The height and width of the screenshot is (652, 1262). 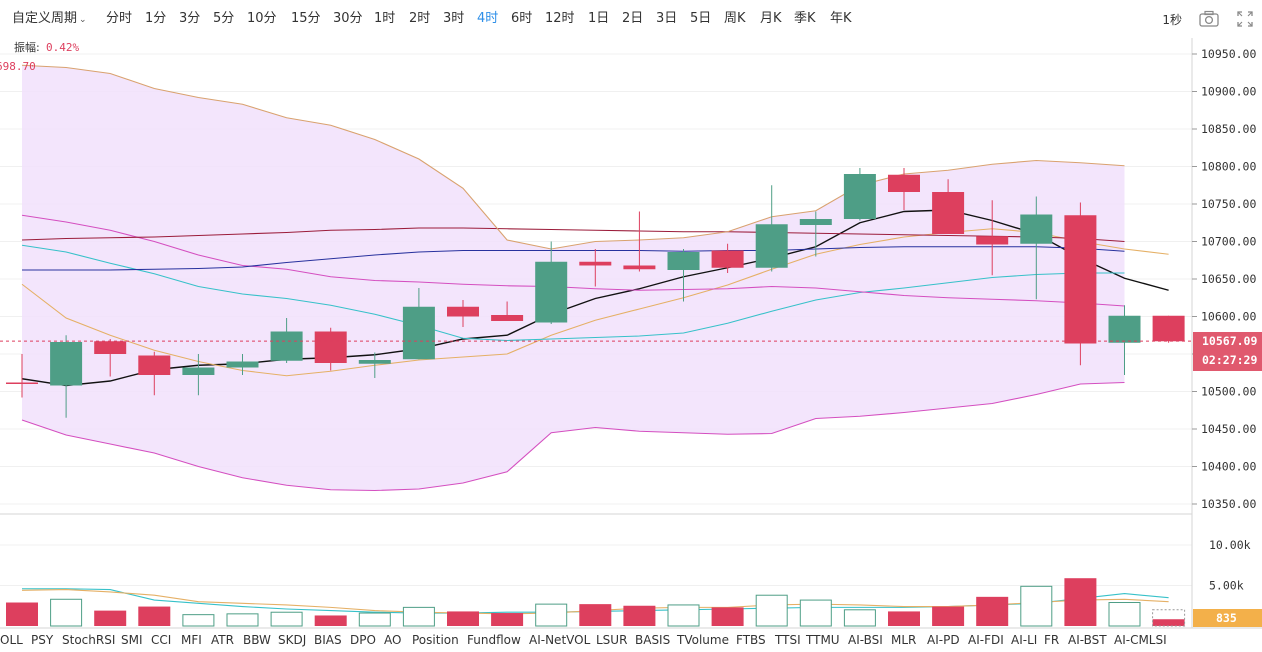 I want to click on indicator-tab: MFI, so click(x=191, y=640).